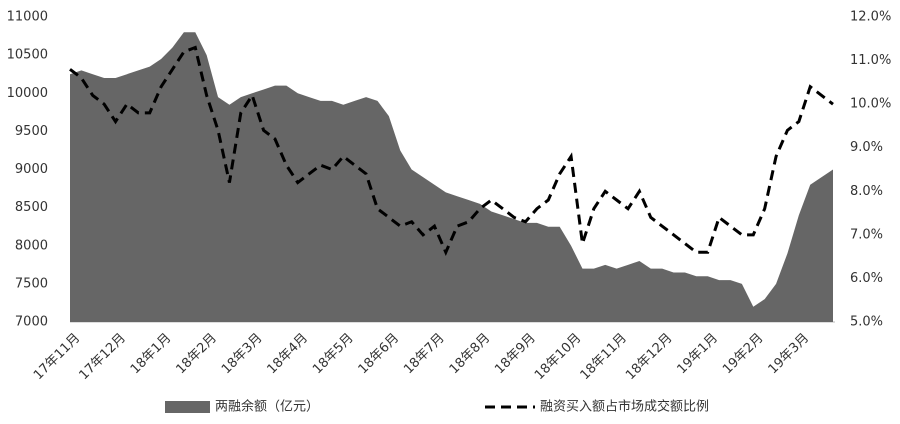 The width and height of the screenshot is (900, 424). I want to click on x-tick-label: 18年3月, so click(242, 354).